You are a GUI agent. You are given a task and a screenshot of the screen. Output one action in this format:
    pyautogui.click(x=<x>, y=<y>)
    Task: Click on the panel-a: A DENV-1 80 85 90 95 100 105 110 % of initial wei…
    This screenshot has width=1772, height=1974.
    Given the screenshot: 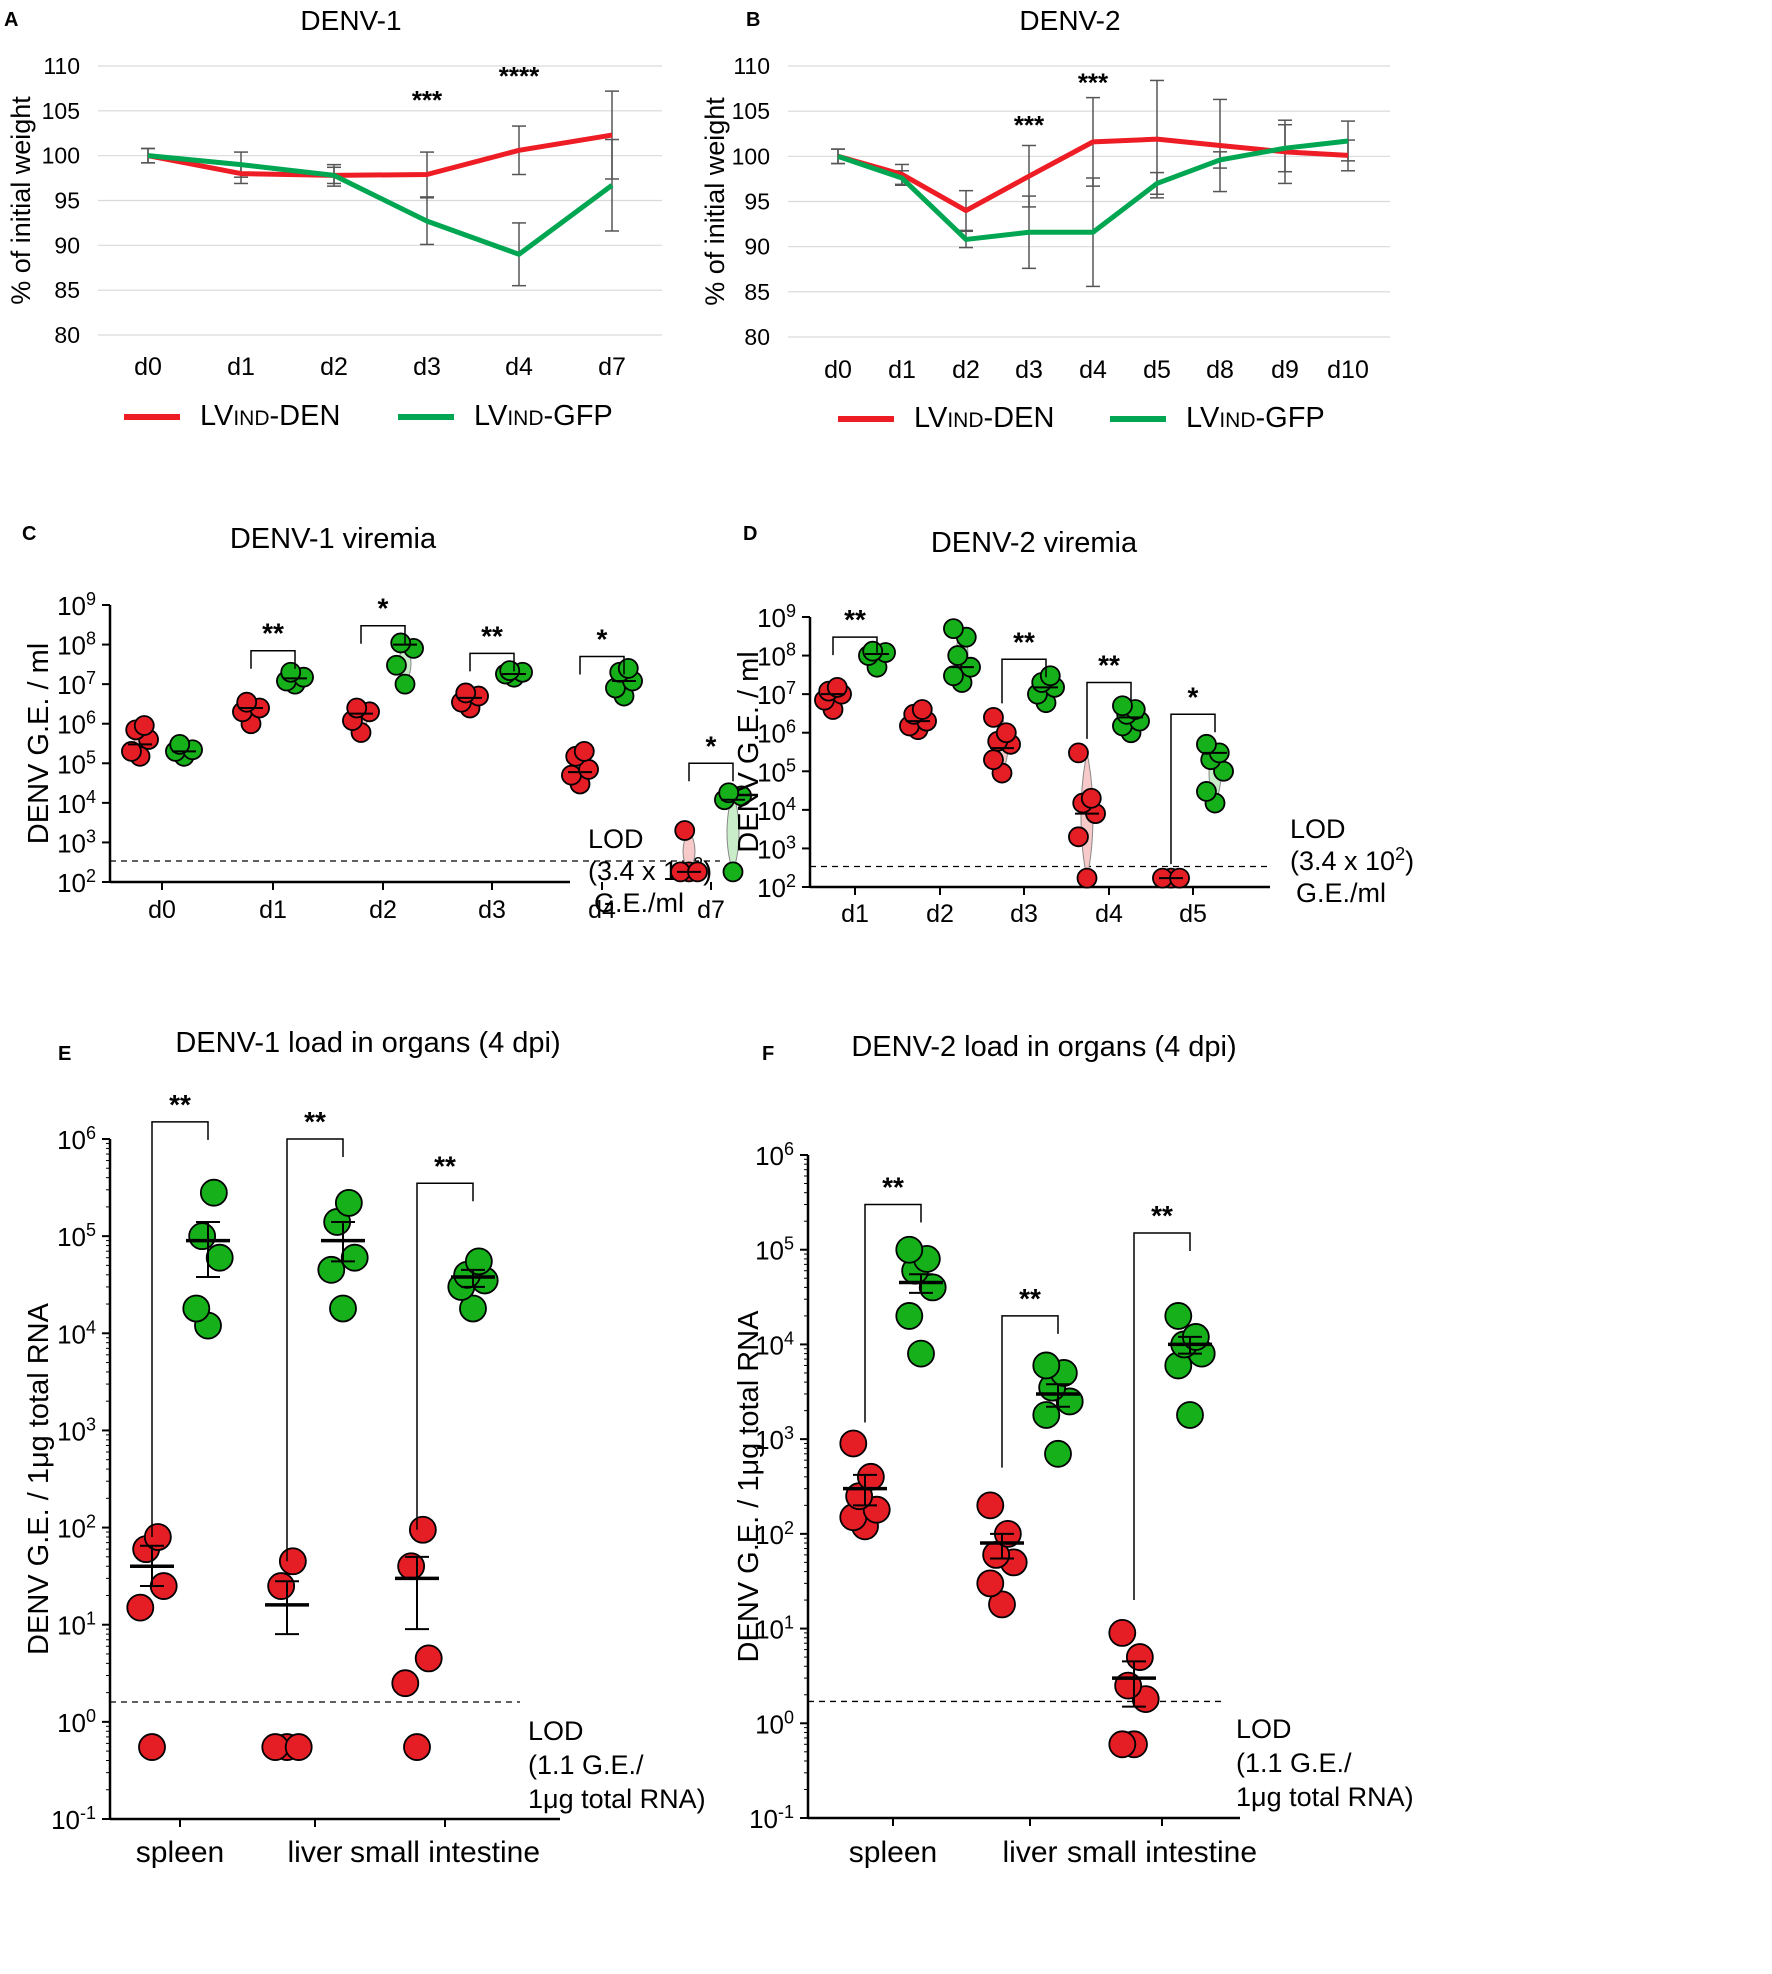 What is the action you would take?
    pyautogui.click(x=333, y=218)
    